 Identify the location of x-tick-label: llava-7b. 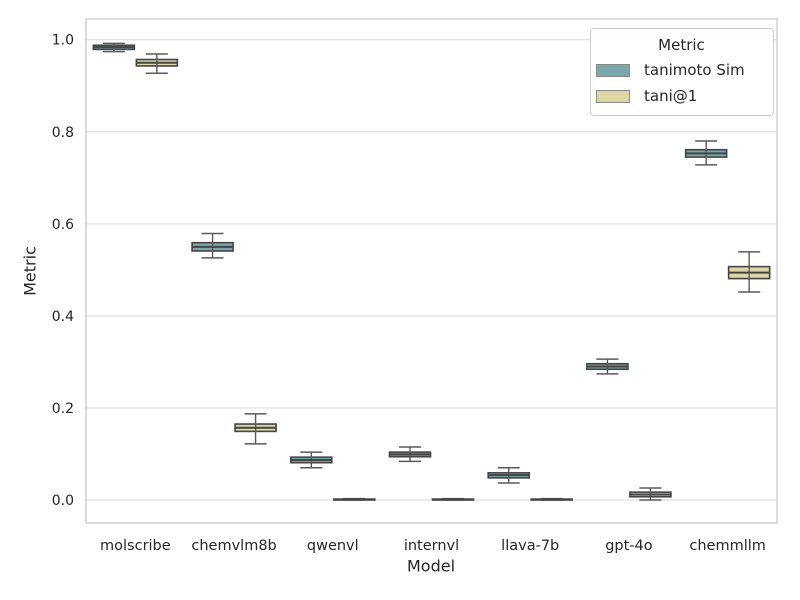
(530, 546).